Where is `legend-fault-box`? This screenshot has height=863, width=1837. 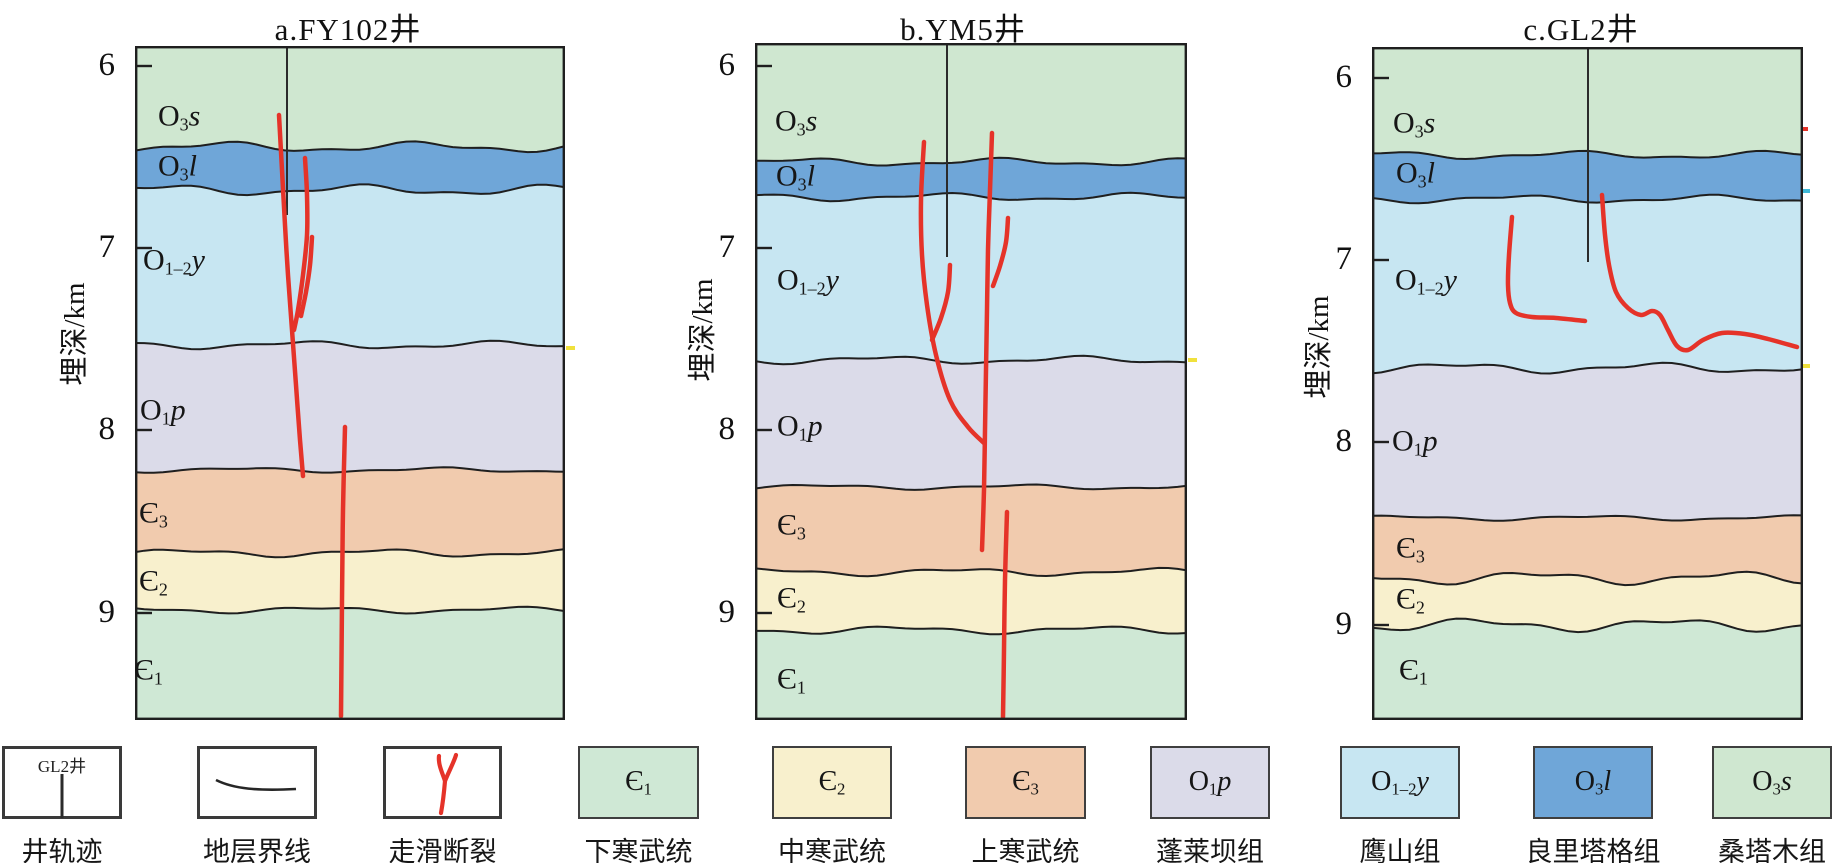
legend-fault-box is located at coordinates (442, 782).